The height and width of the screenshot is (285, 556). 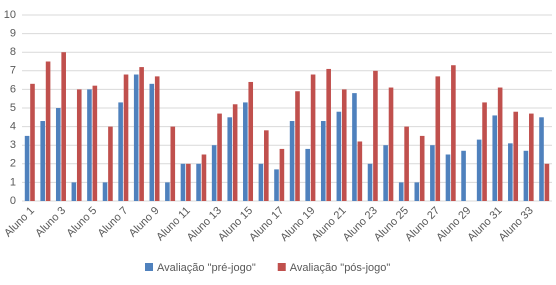 What do you see at coordinates (340, 268) in the screenshot?
I see `legend-label: Avaliação "pós-jogo"` at bounding box center [340, 268].